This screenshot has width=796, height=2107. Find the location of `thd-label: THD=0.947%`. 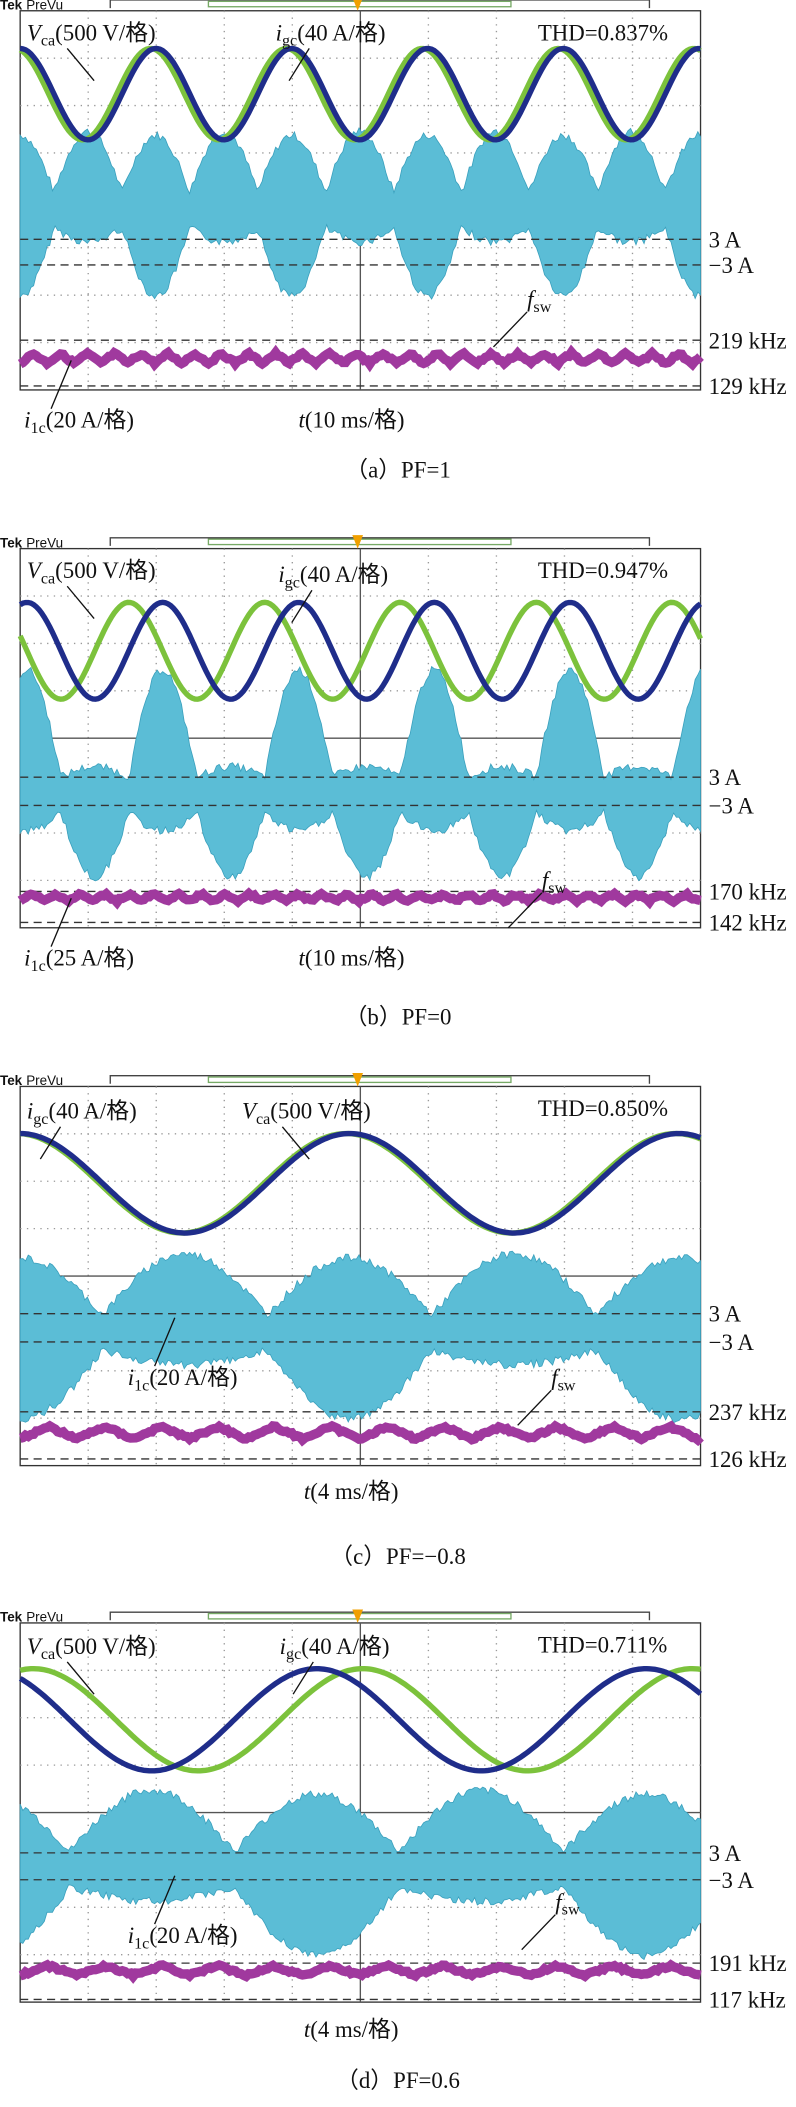

thd-label: THD=0.947% is located at coordinates (603, 570).